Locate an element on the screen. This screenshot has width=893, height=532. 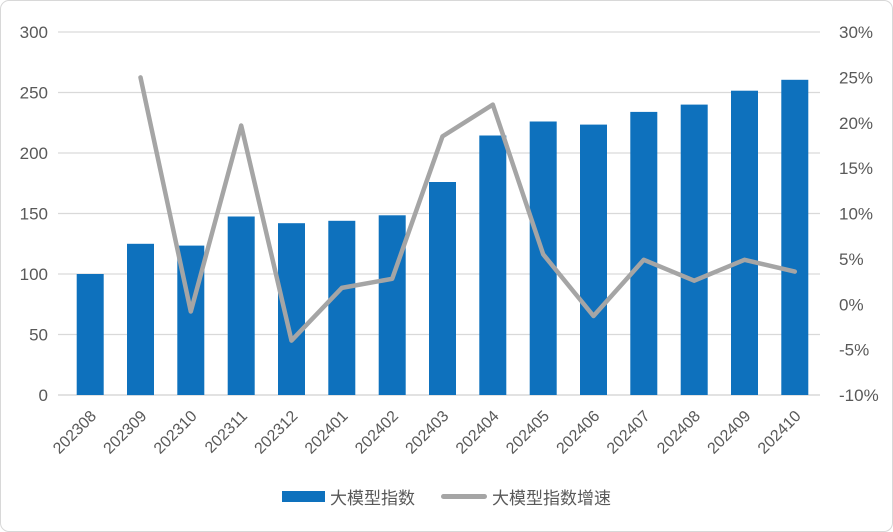
right-axis-tick-label: -5% is located at coordinates (854, 350).